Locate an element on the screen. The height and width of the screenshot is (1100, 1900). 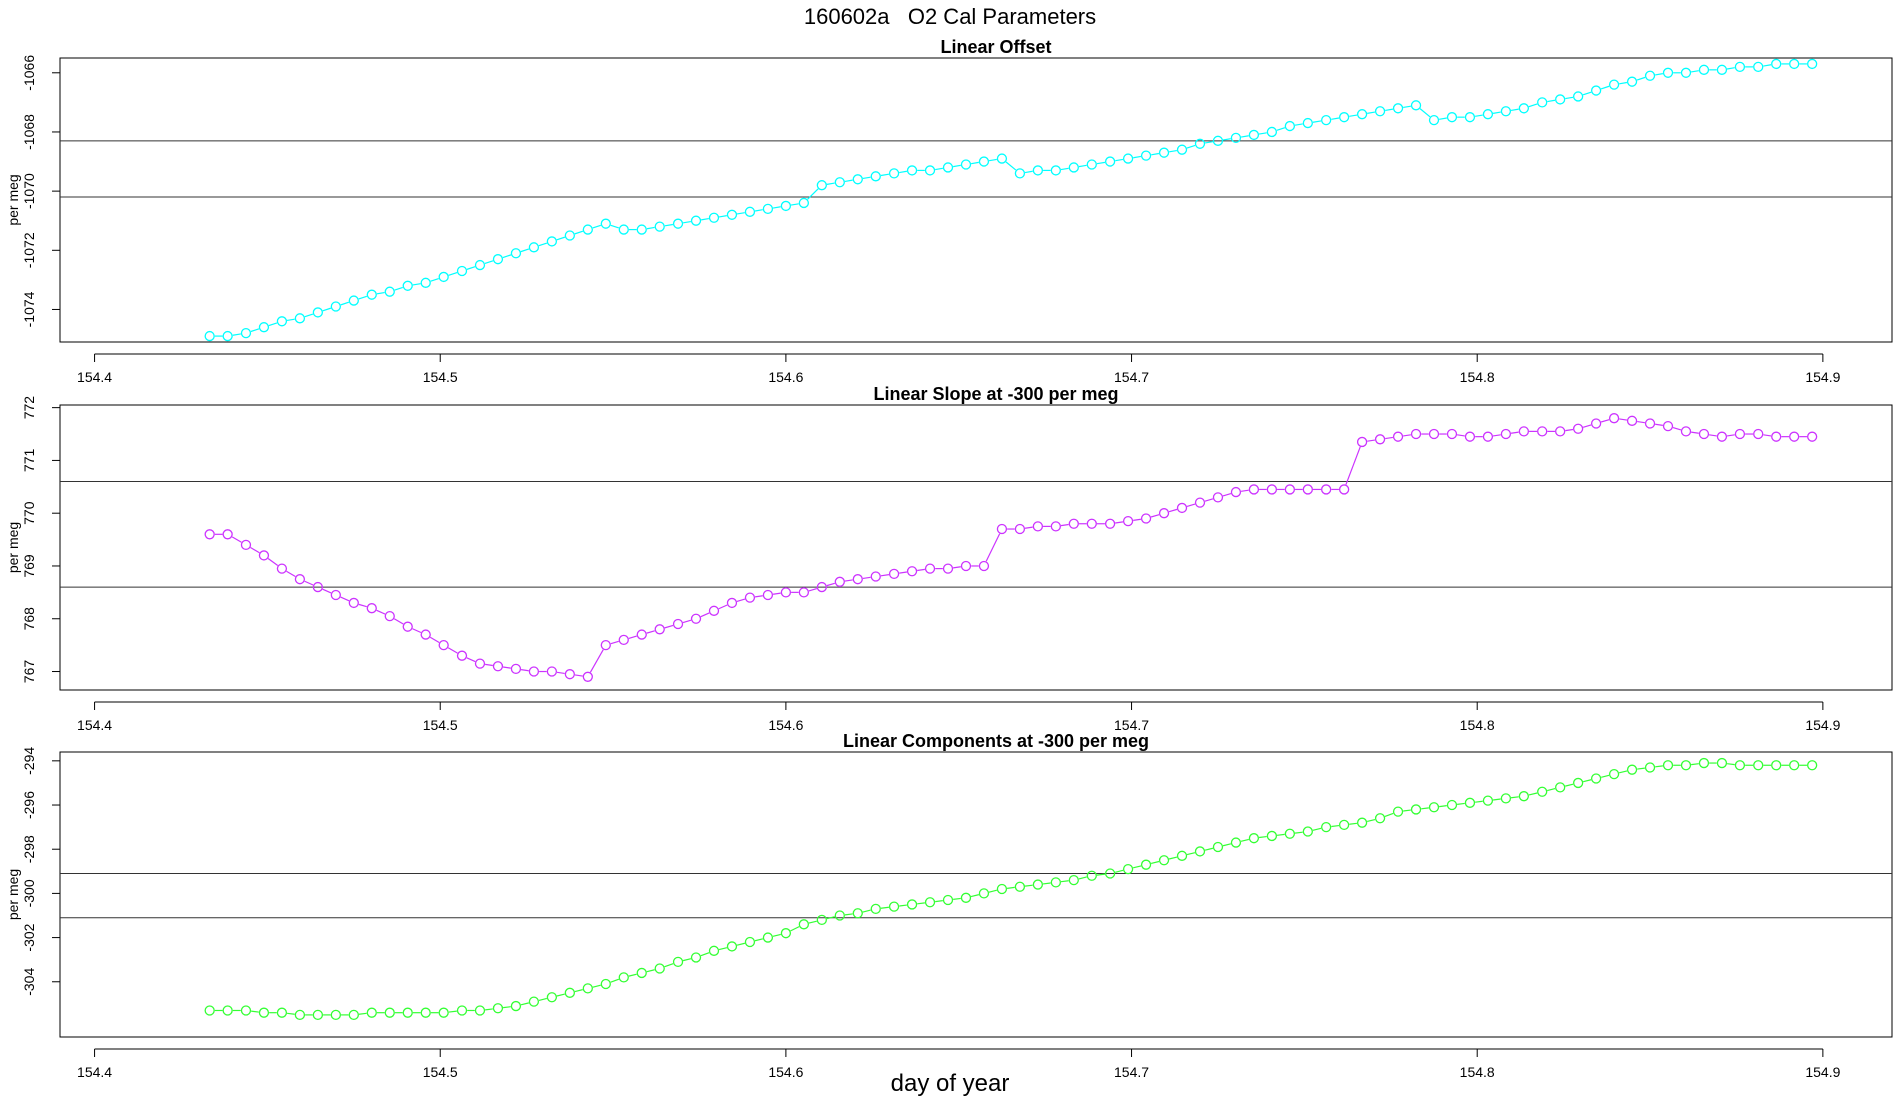
x-tick-label: 154.5 is located at coordinates (440, 1072).